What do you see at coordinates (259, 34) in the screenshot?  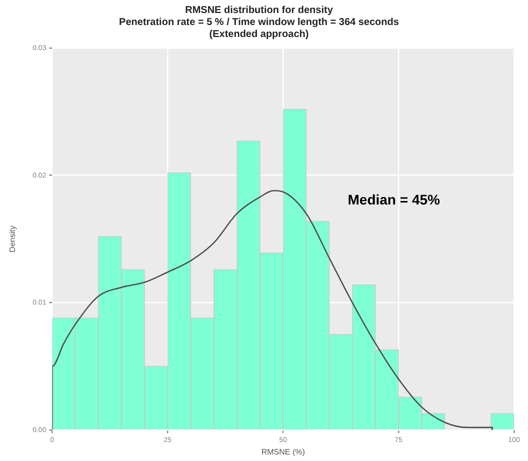 I see `text: (Extended approach)` at bounding box center [259, 34].